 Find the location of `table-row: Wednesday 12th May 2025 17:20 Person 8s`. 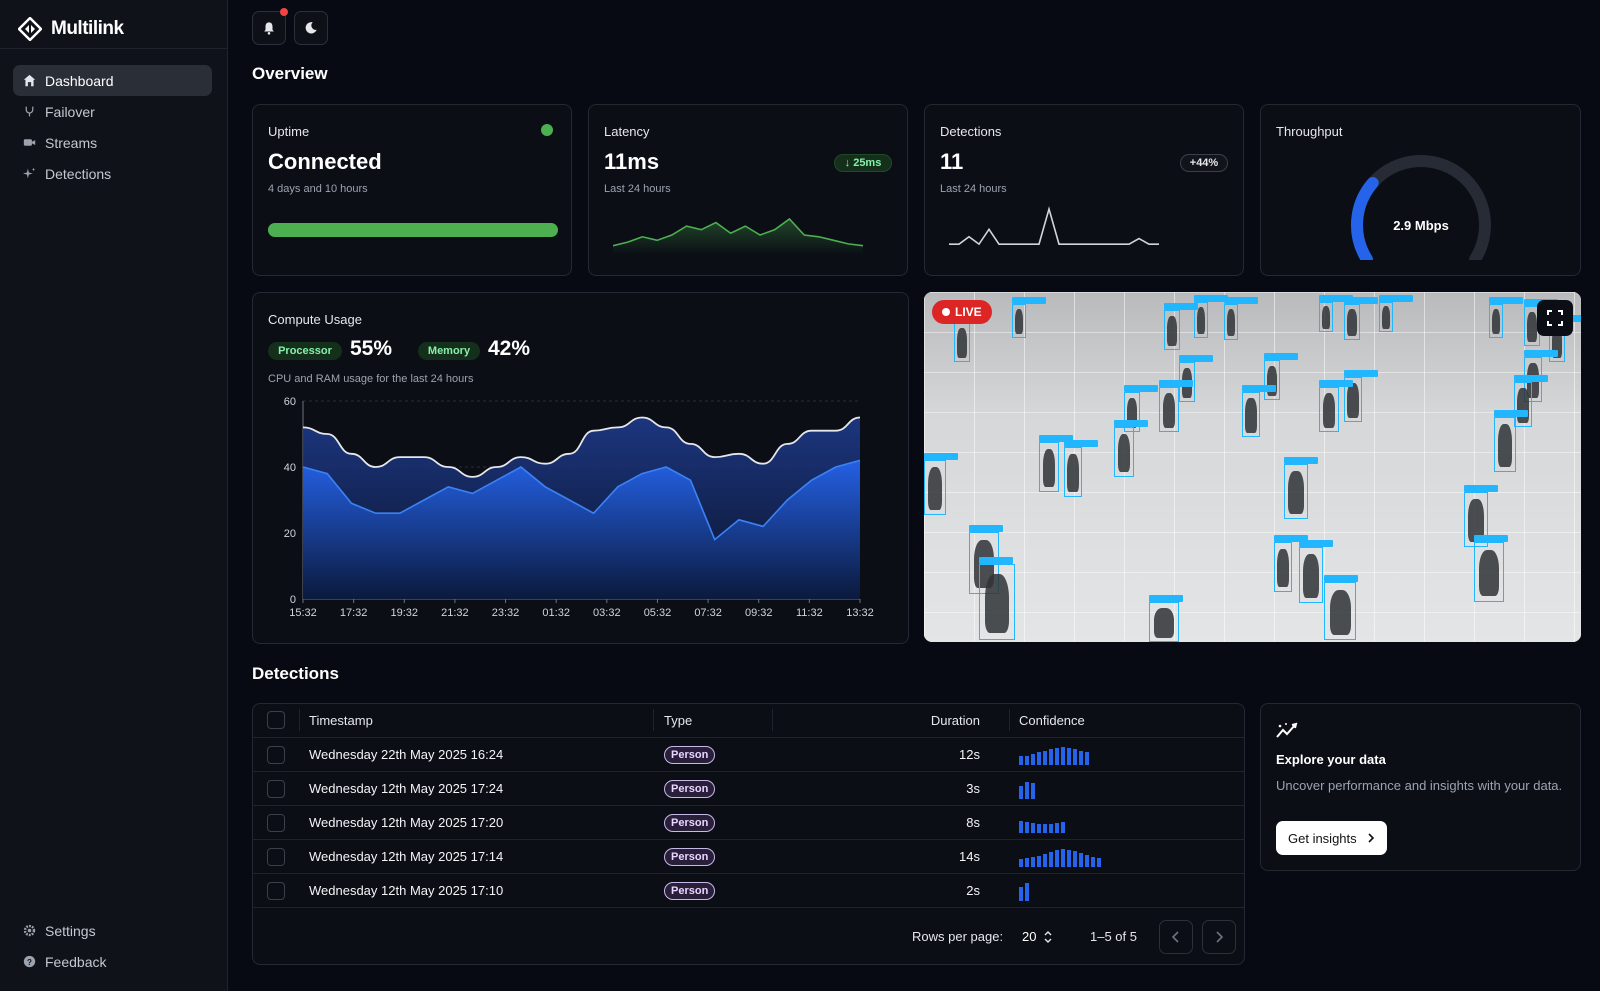

table-row: Wednesday 12th May 2025 17:20 Person 8s is located at coordinates (748, 822).